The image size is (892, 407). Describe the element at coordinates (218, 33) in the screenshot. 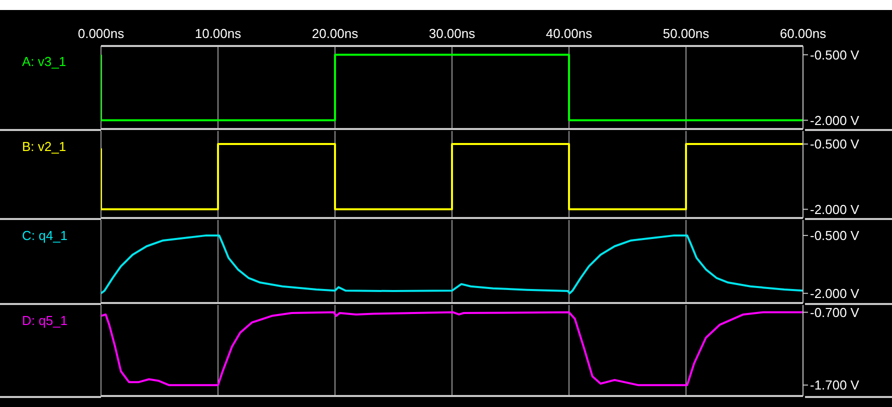

I see `x-tick-label: 10.00ns` at that location.